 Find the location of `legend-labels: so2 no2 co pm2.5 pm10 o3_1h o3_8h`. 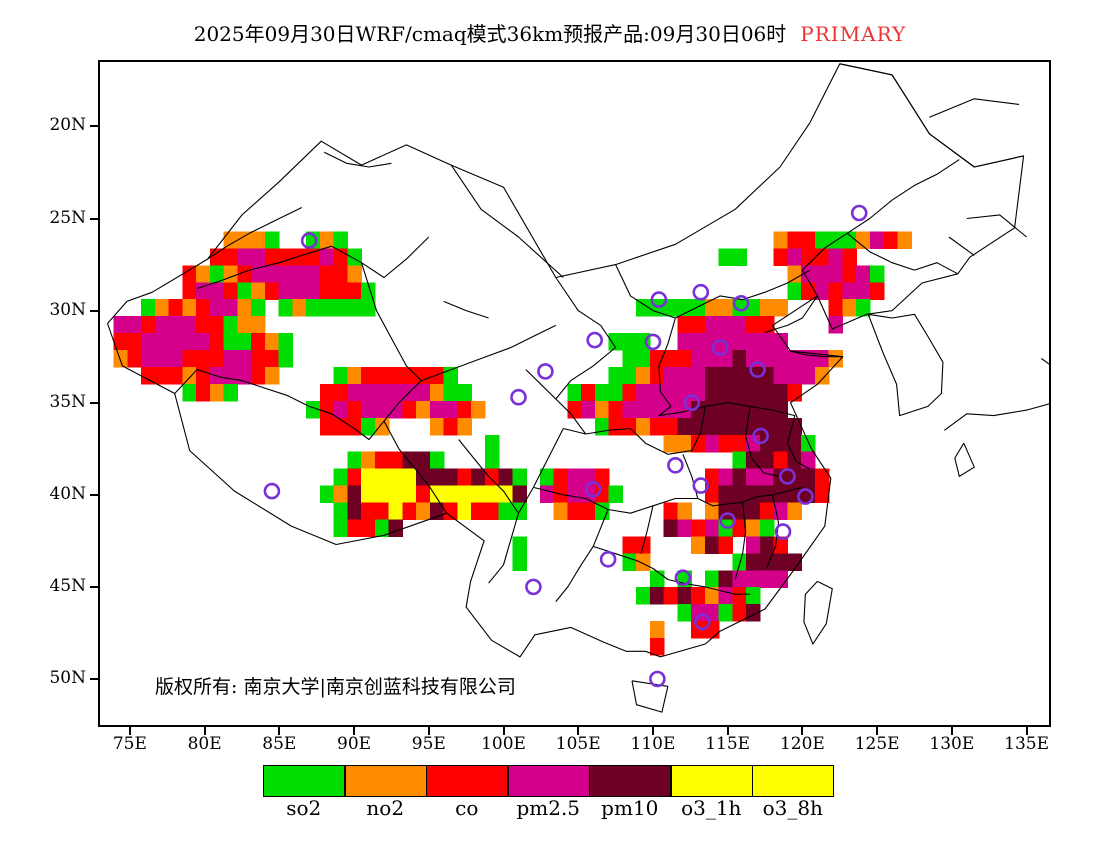

legend-labels: so2 no2 co pm2.5 pm10 o3_1h o3_8h is located at coordinates (548, 808).